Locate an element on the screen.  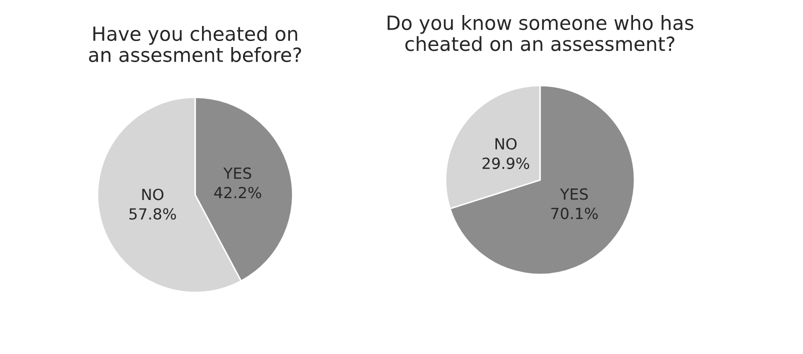
chart-title: Have you cheated on an assesment before? is located at coordinates (195, 44).